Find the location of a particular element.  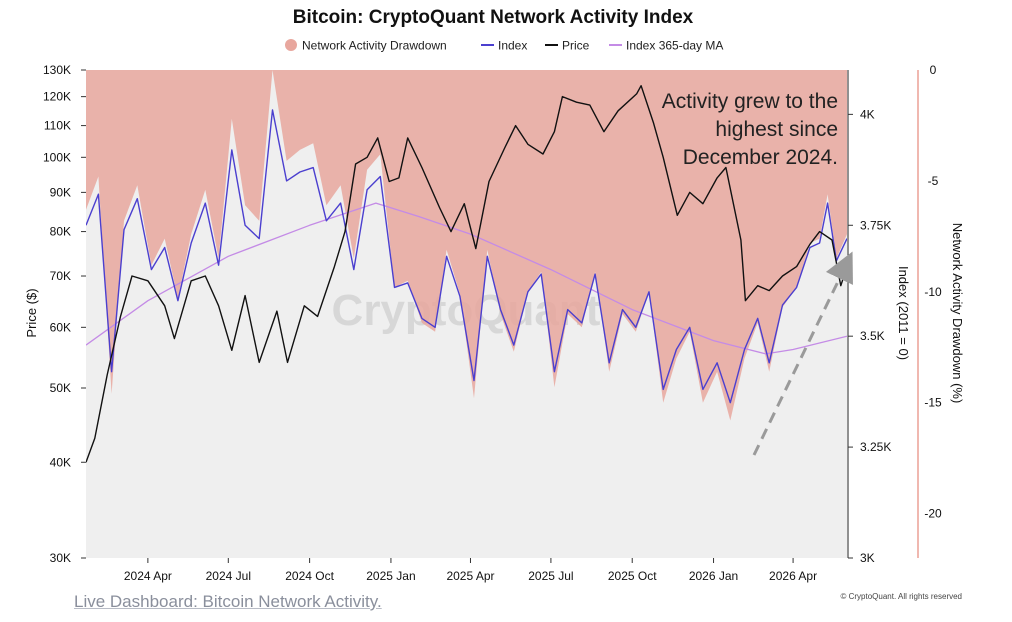

legend-label-0: Network Activity Drawdown is located at coordinates (374, 46).